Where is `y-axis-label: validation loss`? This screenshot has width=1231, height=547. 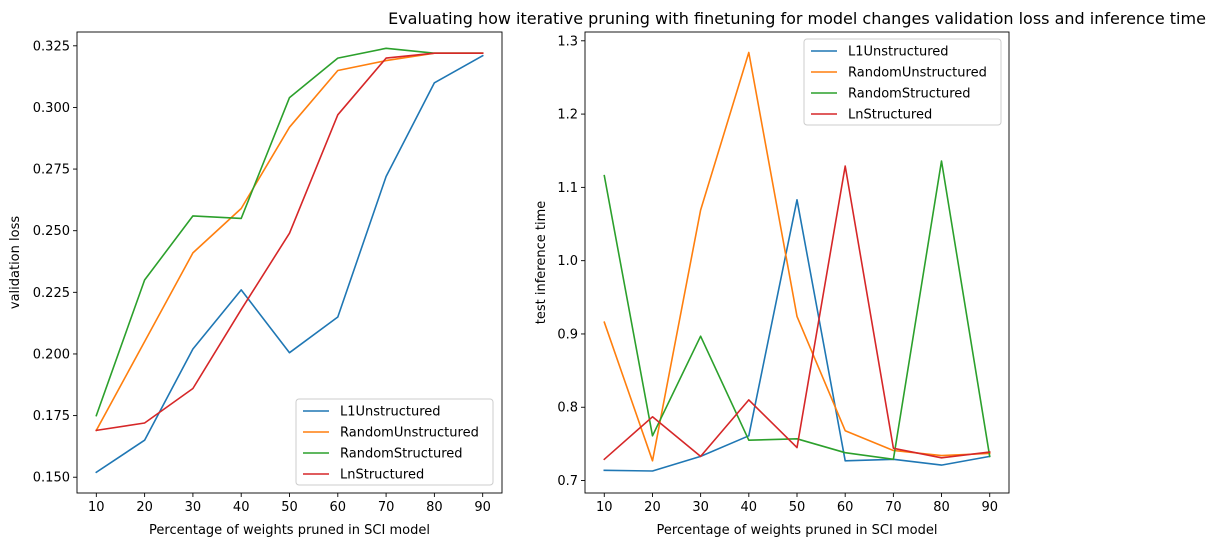 y-axis-label: validation loss is located at coordinates (15, 262).